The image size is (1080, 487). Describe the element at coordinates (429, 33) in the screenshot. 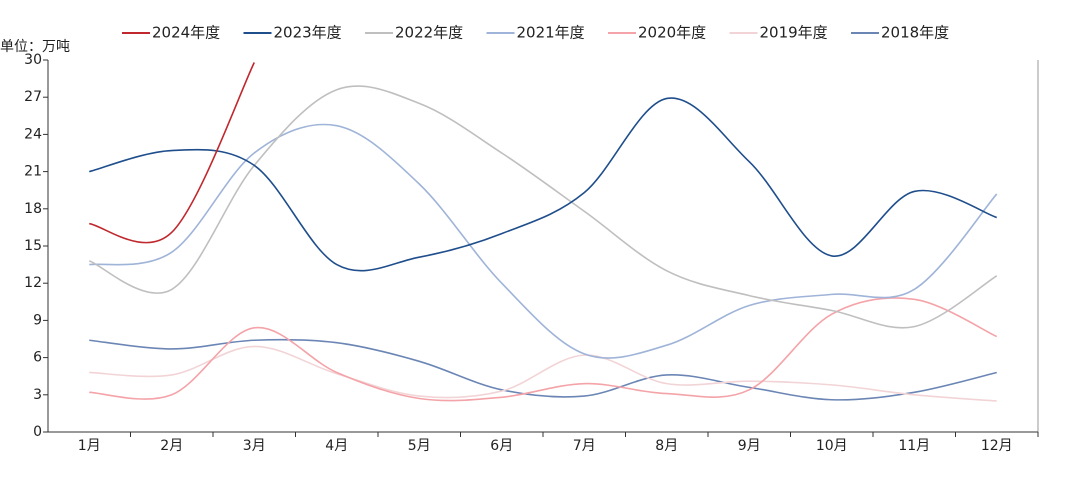

I see `legend-label: 2022年度` at that location.